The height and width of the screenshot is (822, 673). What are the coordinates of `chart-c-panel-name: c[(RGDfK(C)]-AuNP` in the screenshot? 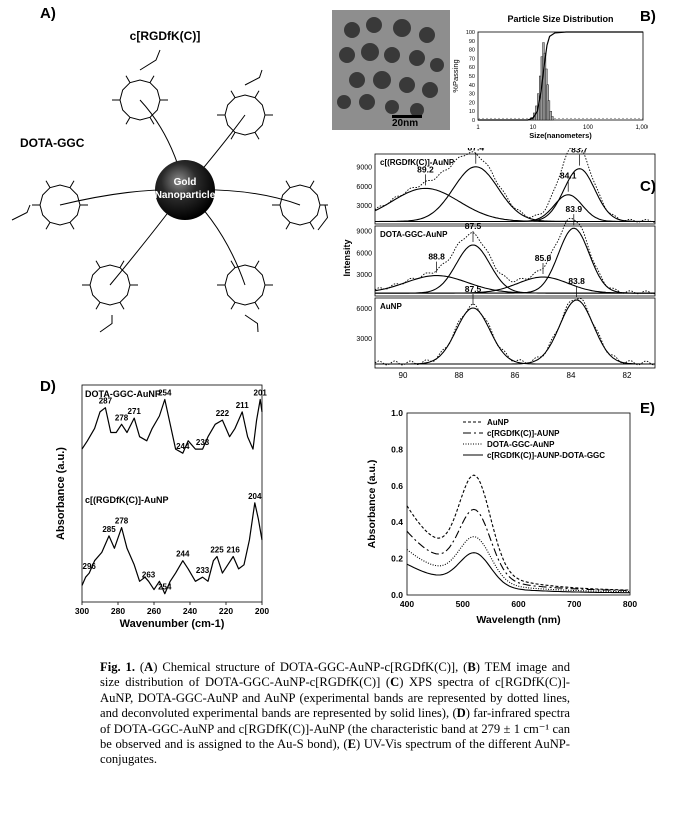 It's located at (417, 162).